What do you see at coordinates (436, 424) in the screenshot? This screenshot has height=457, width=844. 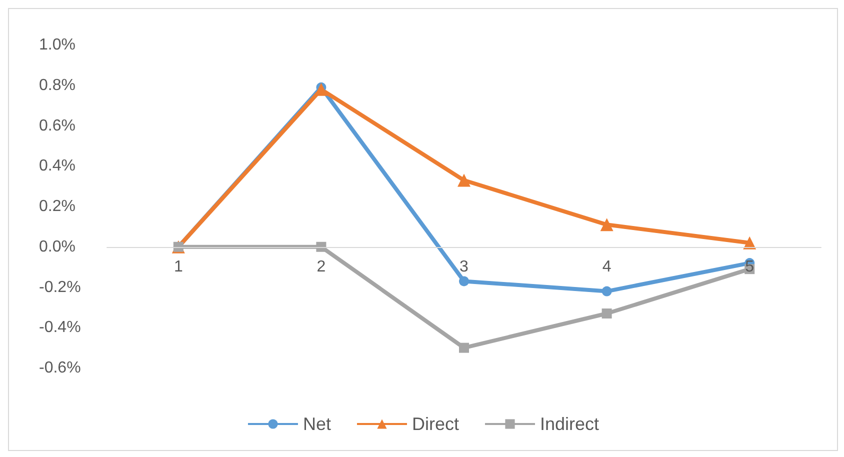 I see `legend-label: Direct` at bounding box center [436, 424].